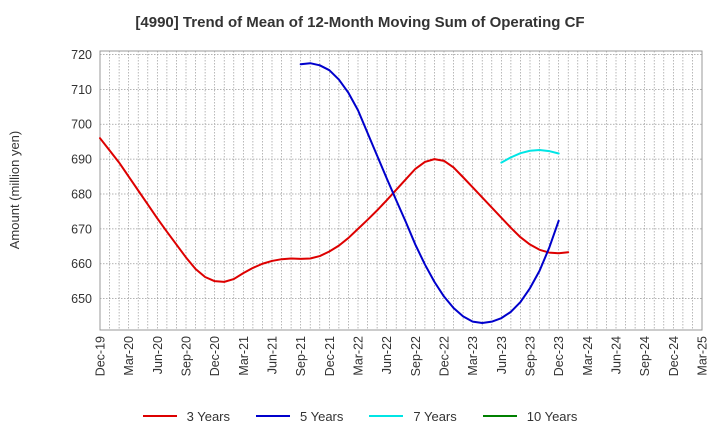 The height and width of the screenshot is (440, 720). Describe the element at coordinates (674, 356) in the screenshot. I see `x-tick-label: Dec-24` at that location.